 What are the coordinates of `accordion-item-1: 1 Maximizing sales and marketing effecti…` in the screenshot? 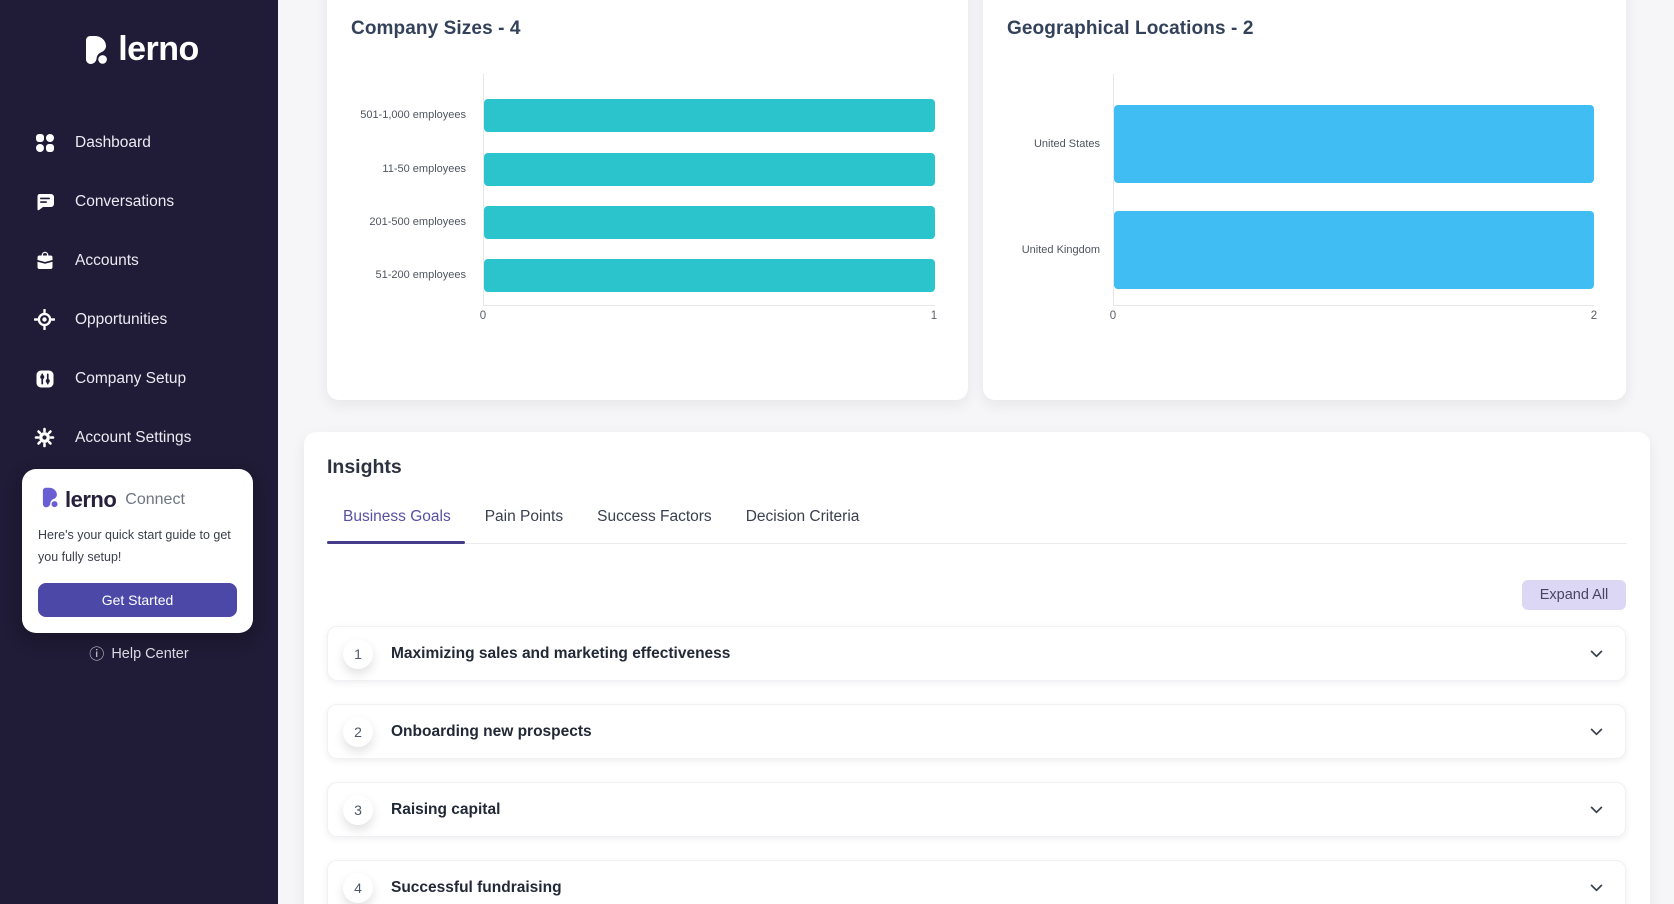 It's located at (976, 653).